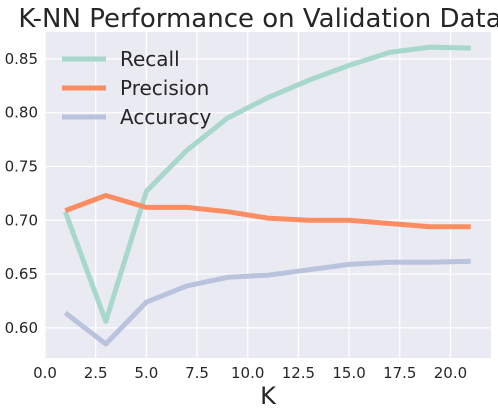 This screenshot has height=414, width=498. I want to click on legend-label-recall: Recall, so click(150, 59).